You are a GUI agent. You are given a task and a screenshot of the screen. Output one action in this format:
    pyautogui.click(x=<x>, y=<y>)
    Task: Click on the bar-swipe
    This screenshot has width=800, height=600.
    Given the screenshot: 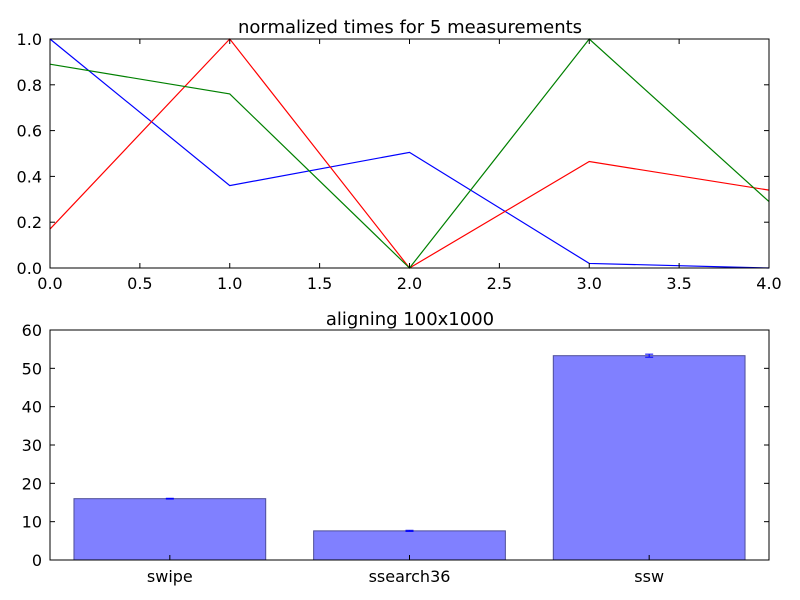 What is the action you would take?
    pyautogui.click(x=170, y=529)
    